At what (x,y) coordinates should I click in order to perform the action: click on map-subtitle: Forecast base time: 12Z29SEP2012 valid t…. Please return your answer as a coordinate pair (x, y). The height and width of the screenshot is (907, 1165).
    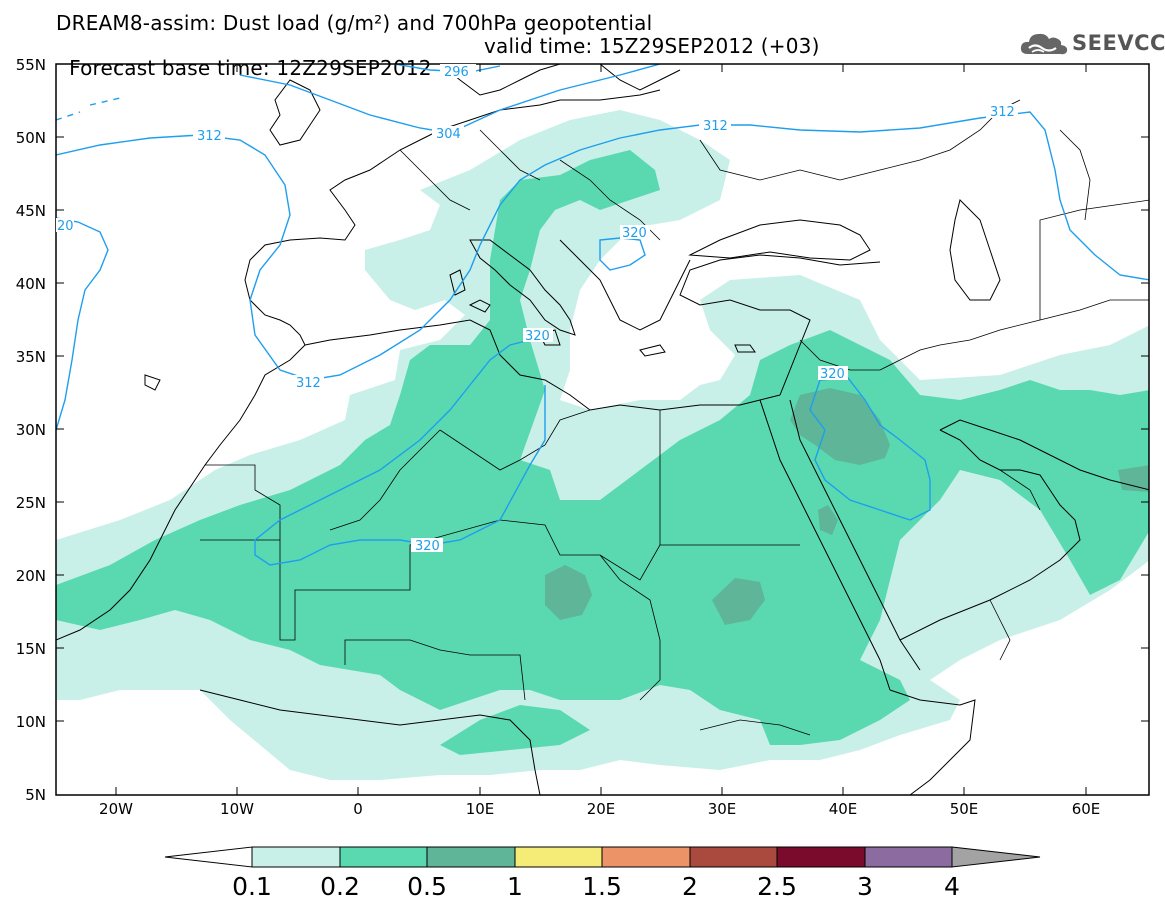
    Looking at the image, I should click on (437, 68).